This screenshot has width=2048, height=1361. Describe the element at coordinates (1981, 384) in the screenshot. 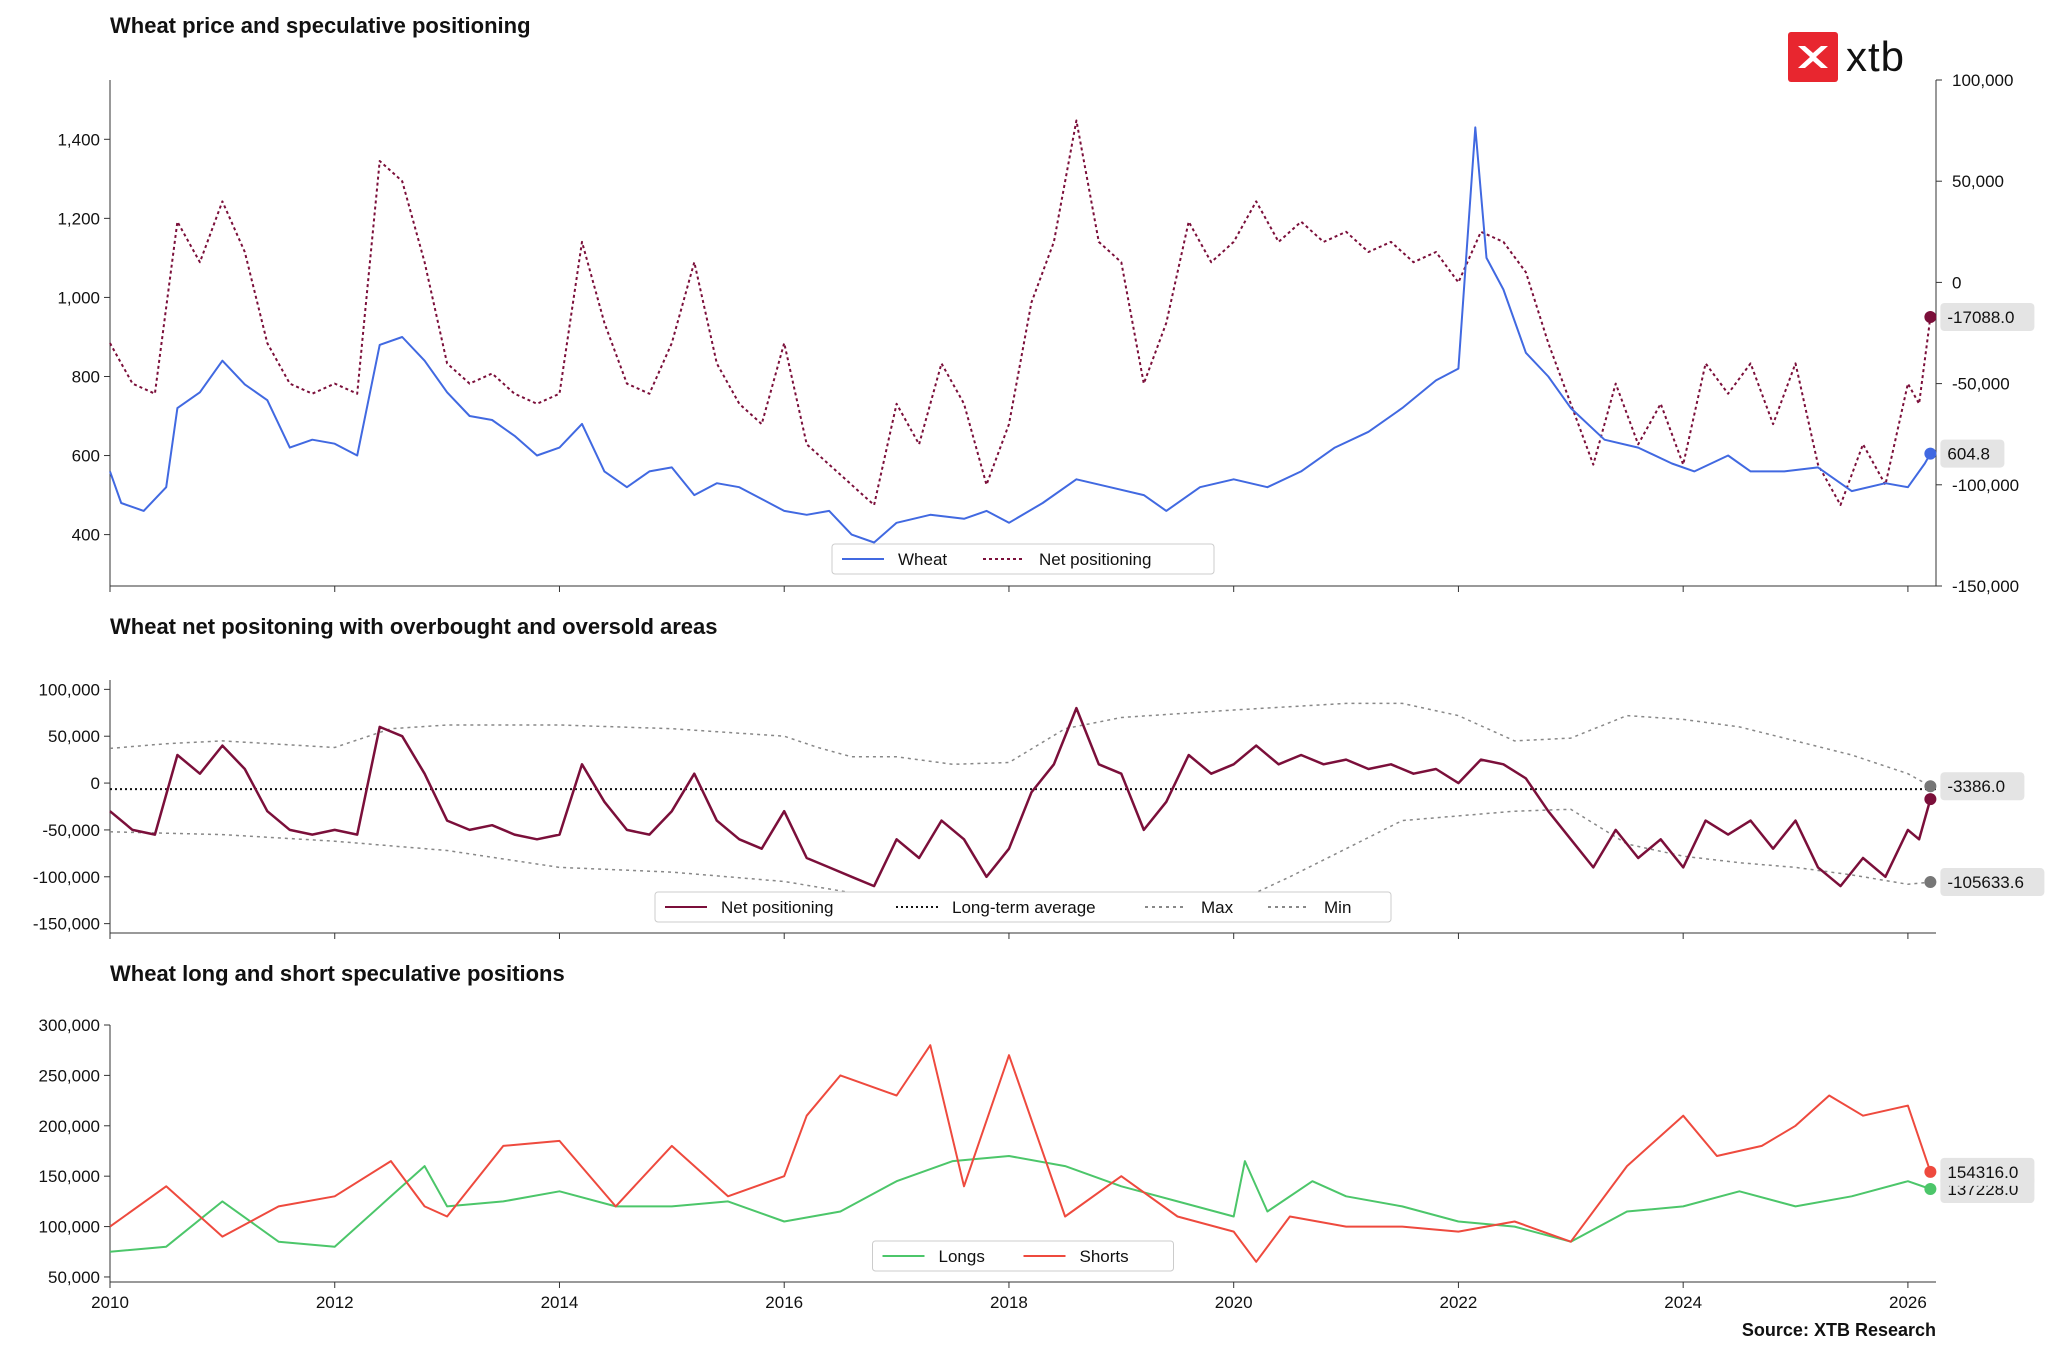

I see `panel1-right-tick-label: -50,000` at that location.